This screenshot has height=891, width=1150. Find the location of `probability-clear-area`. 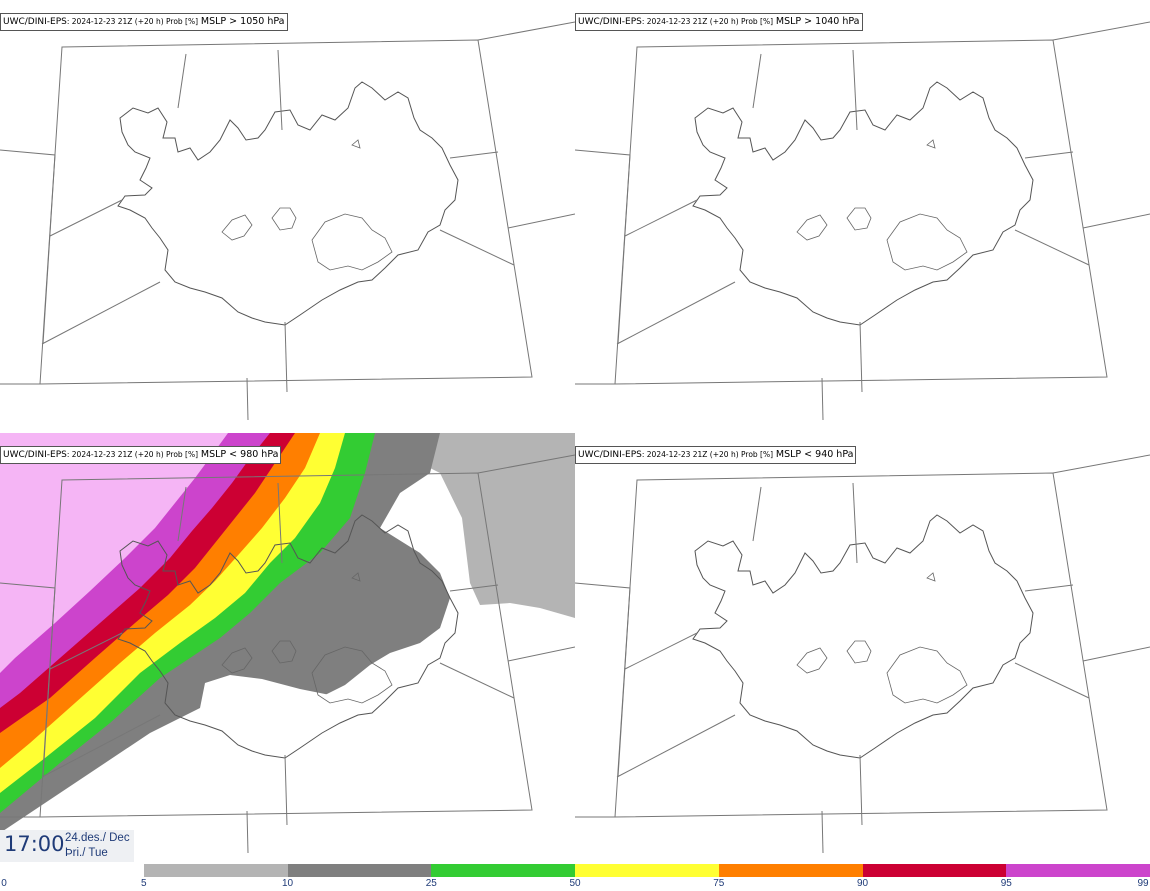

probability-clear-area is located at coordinates (280, 714).